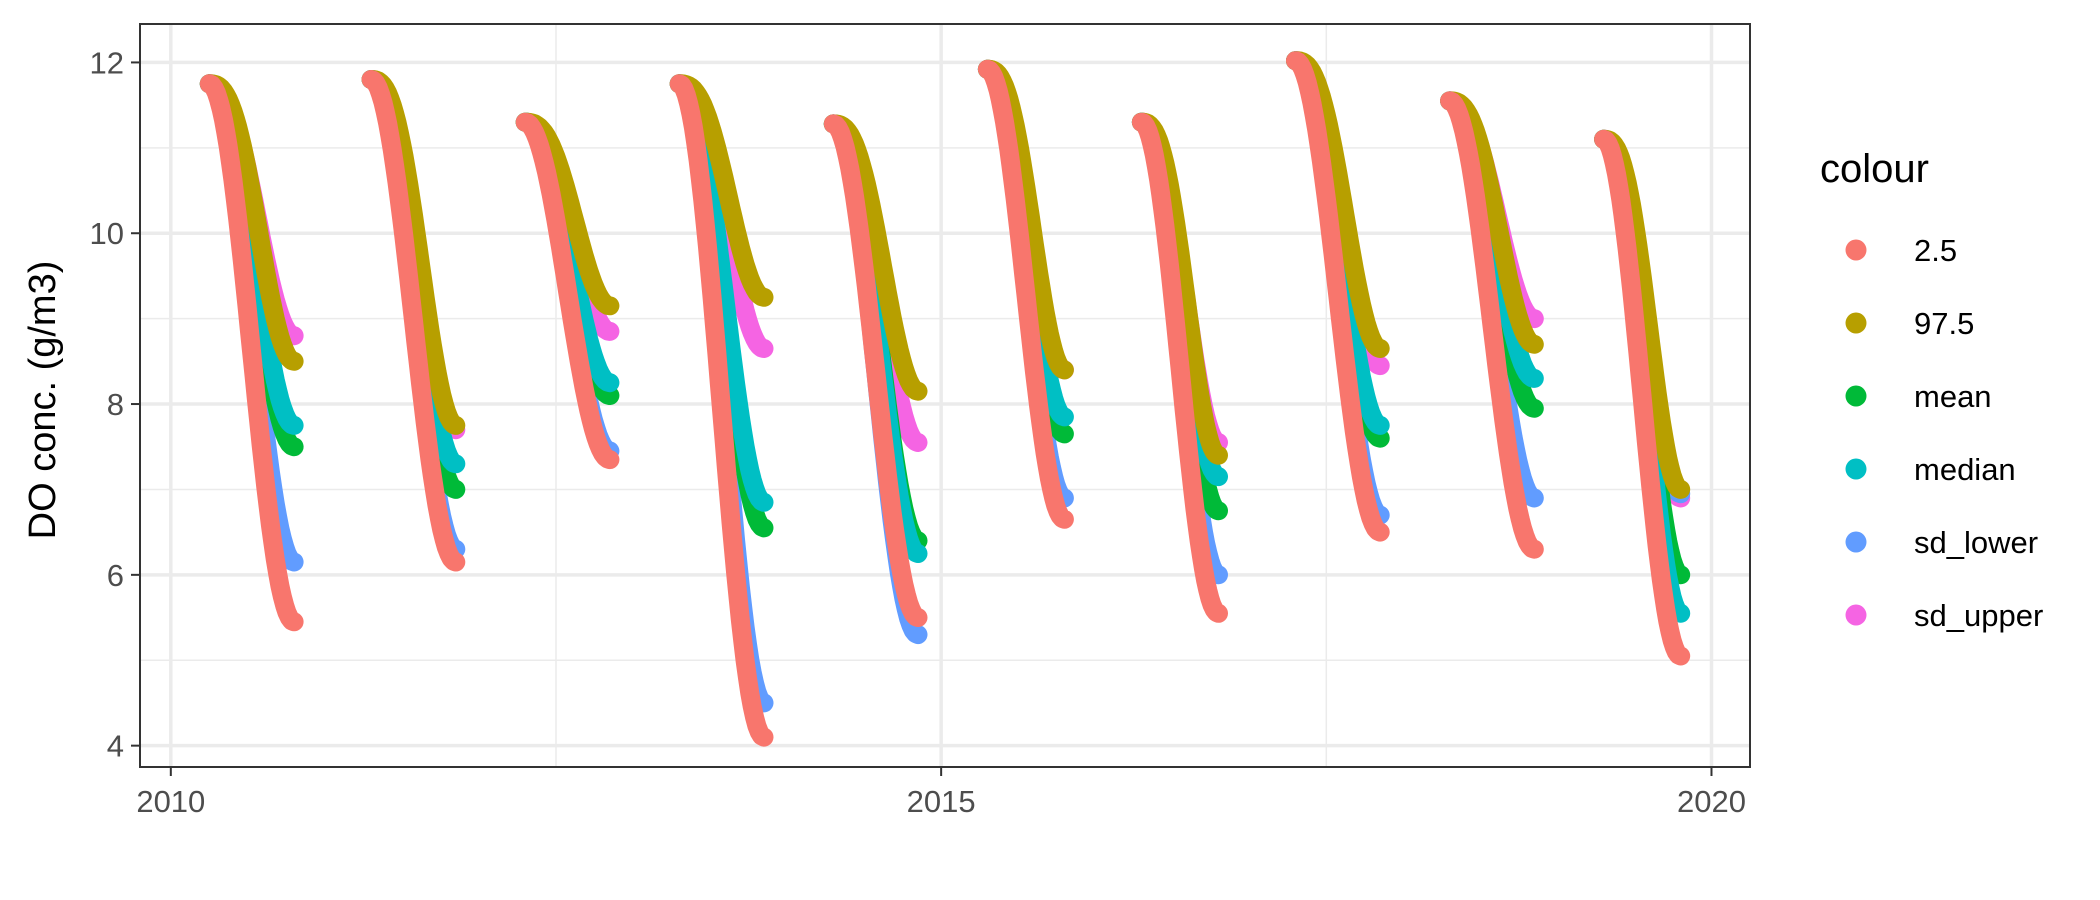 This screenshot has height=900, width=2100. I want to click on x-tick-label: 2015, so click(941, 801).